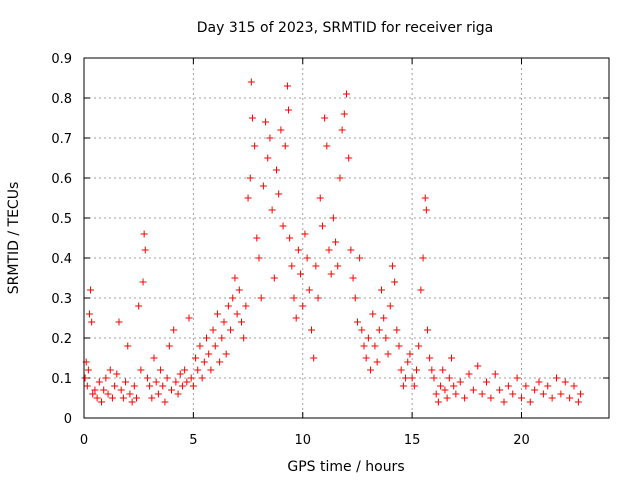 The image size is (640, 480). What do you see at coordinates (68, 419) in the screenshot?
I see `y-tick-label: 0` at bounding box center [68, 419].